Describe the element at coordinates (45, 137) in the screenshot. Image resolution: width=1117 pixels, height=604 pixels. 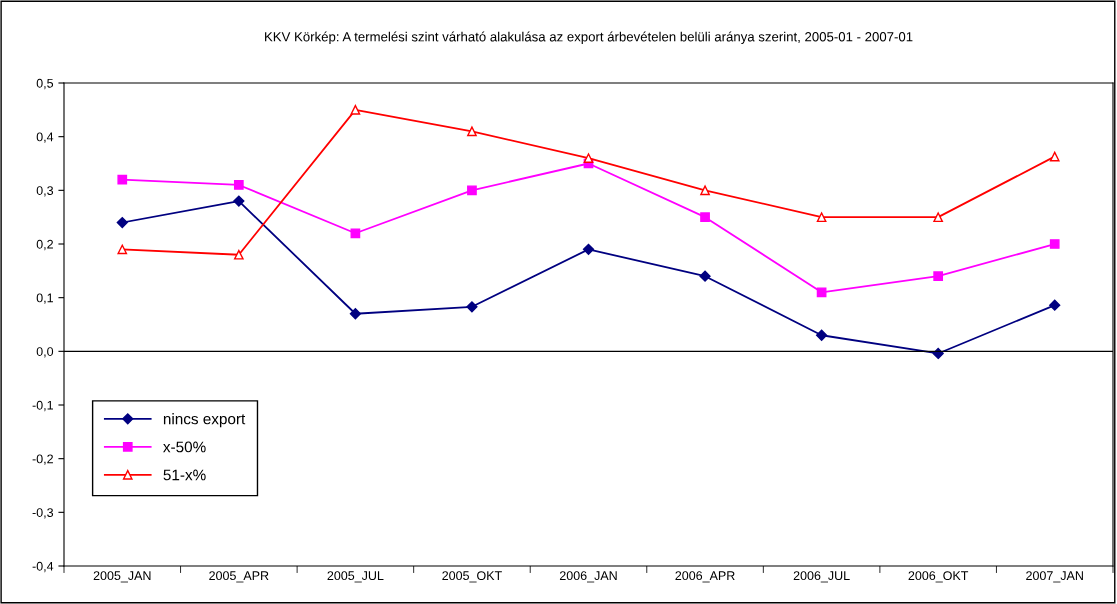
I see `y-tick-label: 0,4` at that location.